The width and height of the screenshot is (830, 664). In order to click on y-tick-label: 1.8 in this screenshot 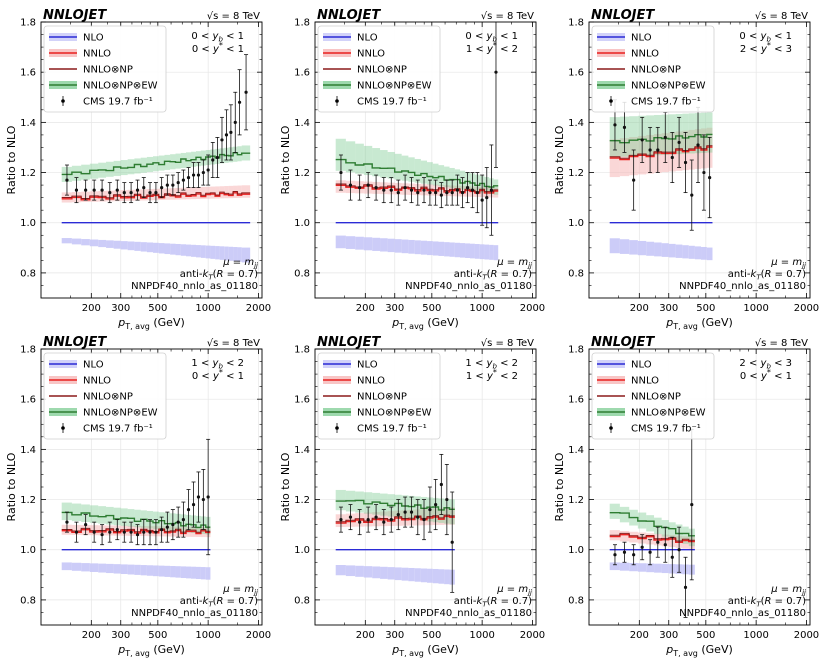, I will do `click(302, 23)`.